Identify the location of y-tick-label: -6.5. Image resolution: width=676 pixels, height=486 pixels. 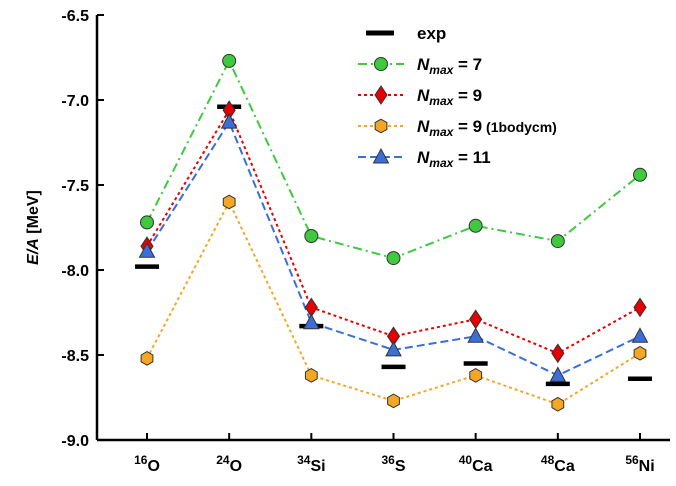
(75, 16).